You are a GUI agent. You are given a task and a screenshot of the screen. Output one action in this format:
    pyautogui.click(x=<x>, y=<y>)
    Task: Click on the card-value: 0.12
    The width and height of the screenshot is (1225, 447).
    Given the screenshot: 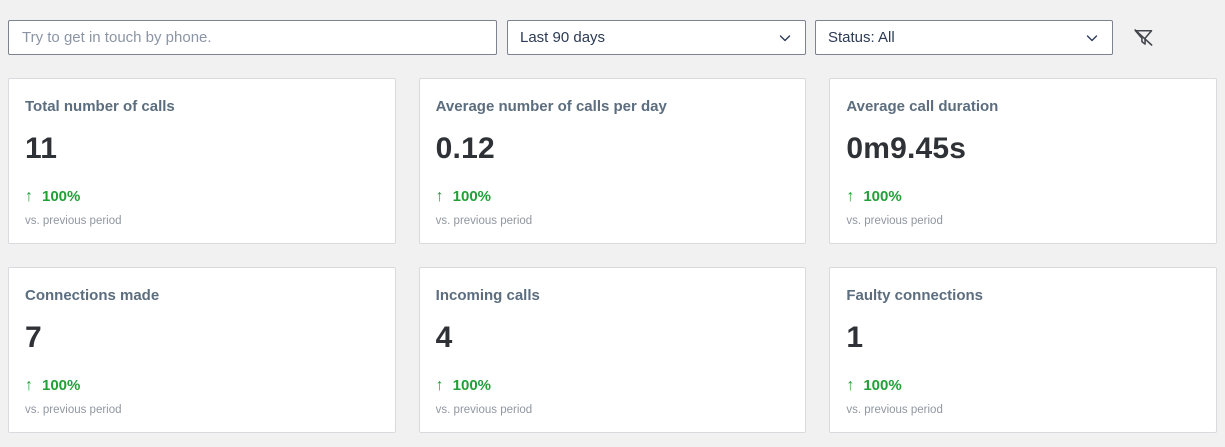 What is the action you would take?
    pyautogui.click(x=465, y=148)
    